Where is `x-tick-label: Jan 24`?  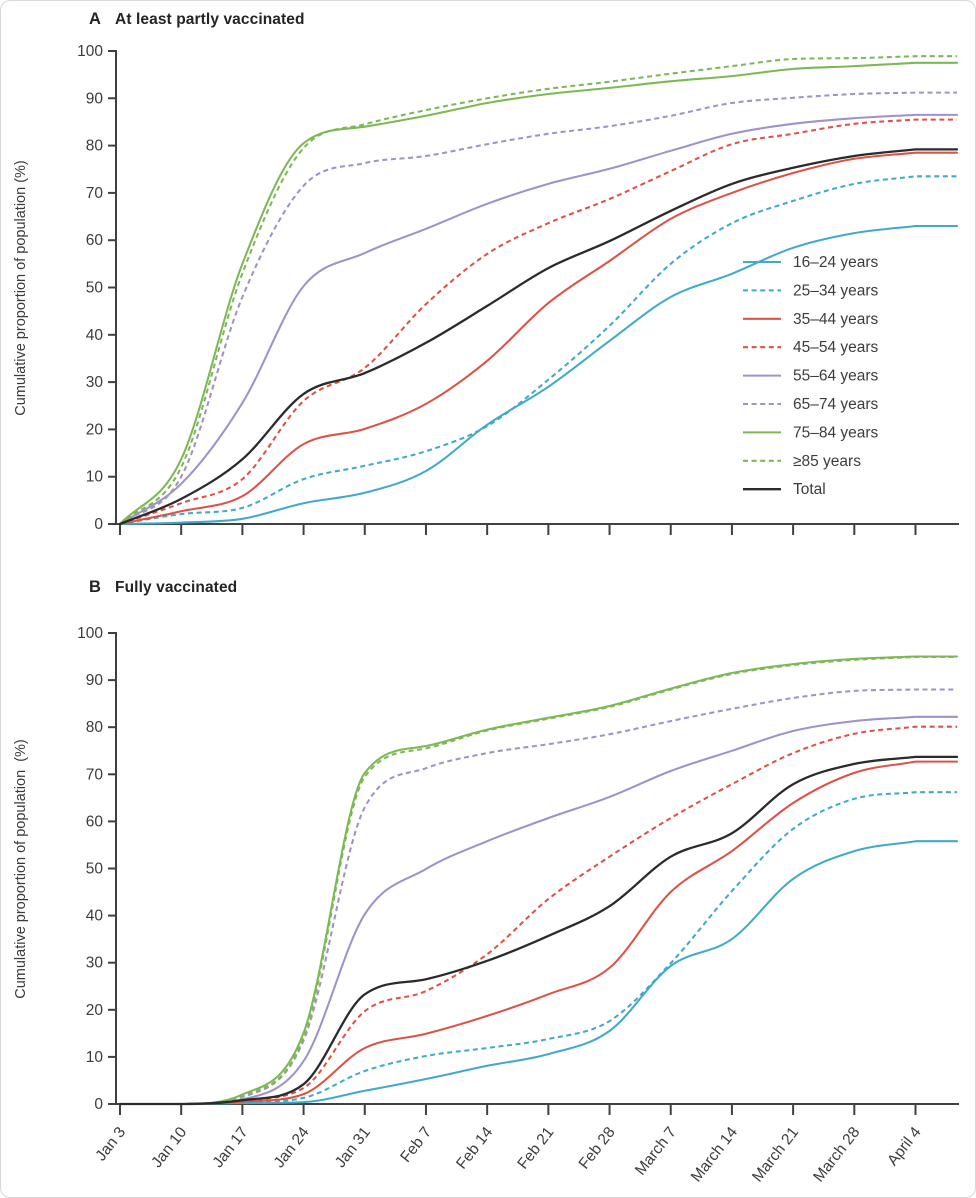
x-tick-label: Jan 24 is located at coordinates (292, 1147).